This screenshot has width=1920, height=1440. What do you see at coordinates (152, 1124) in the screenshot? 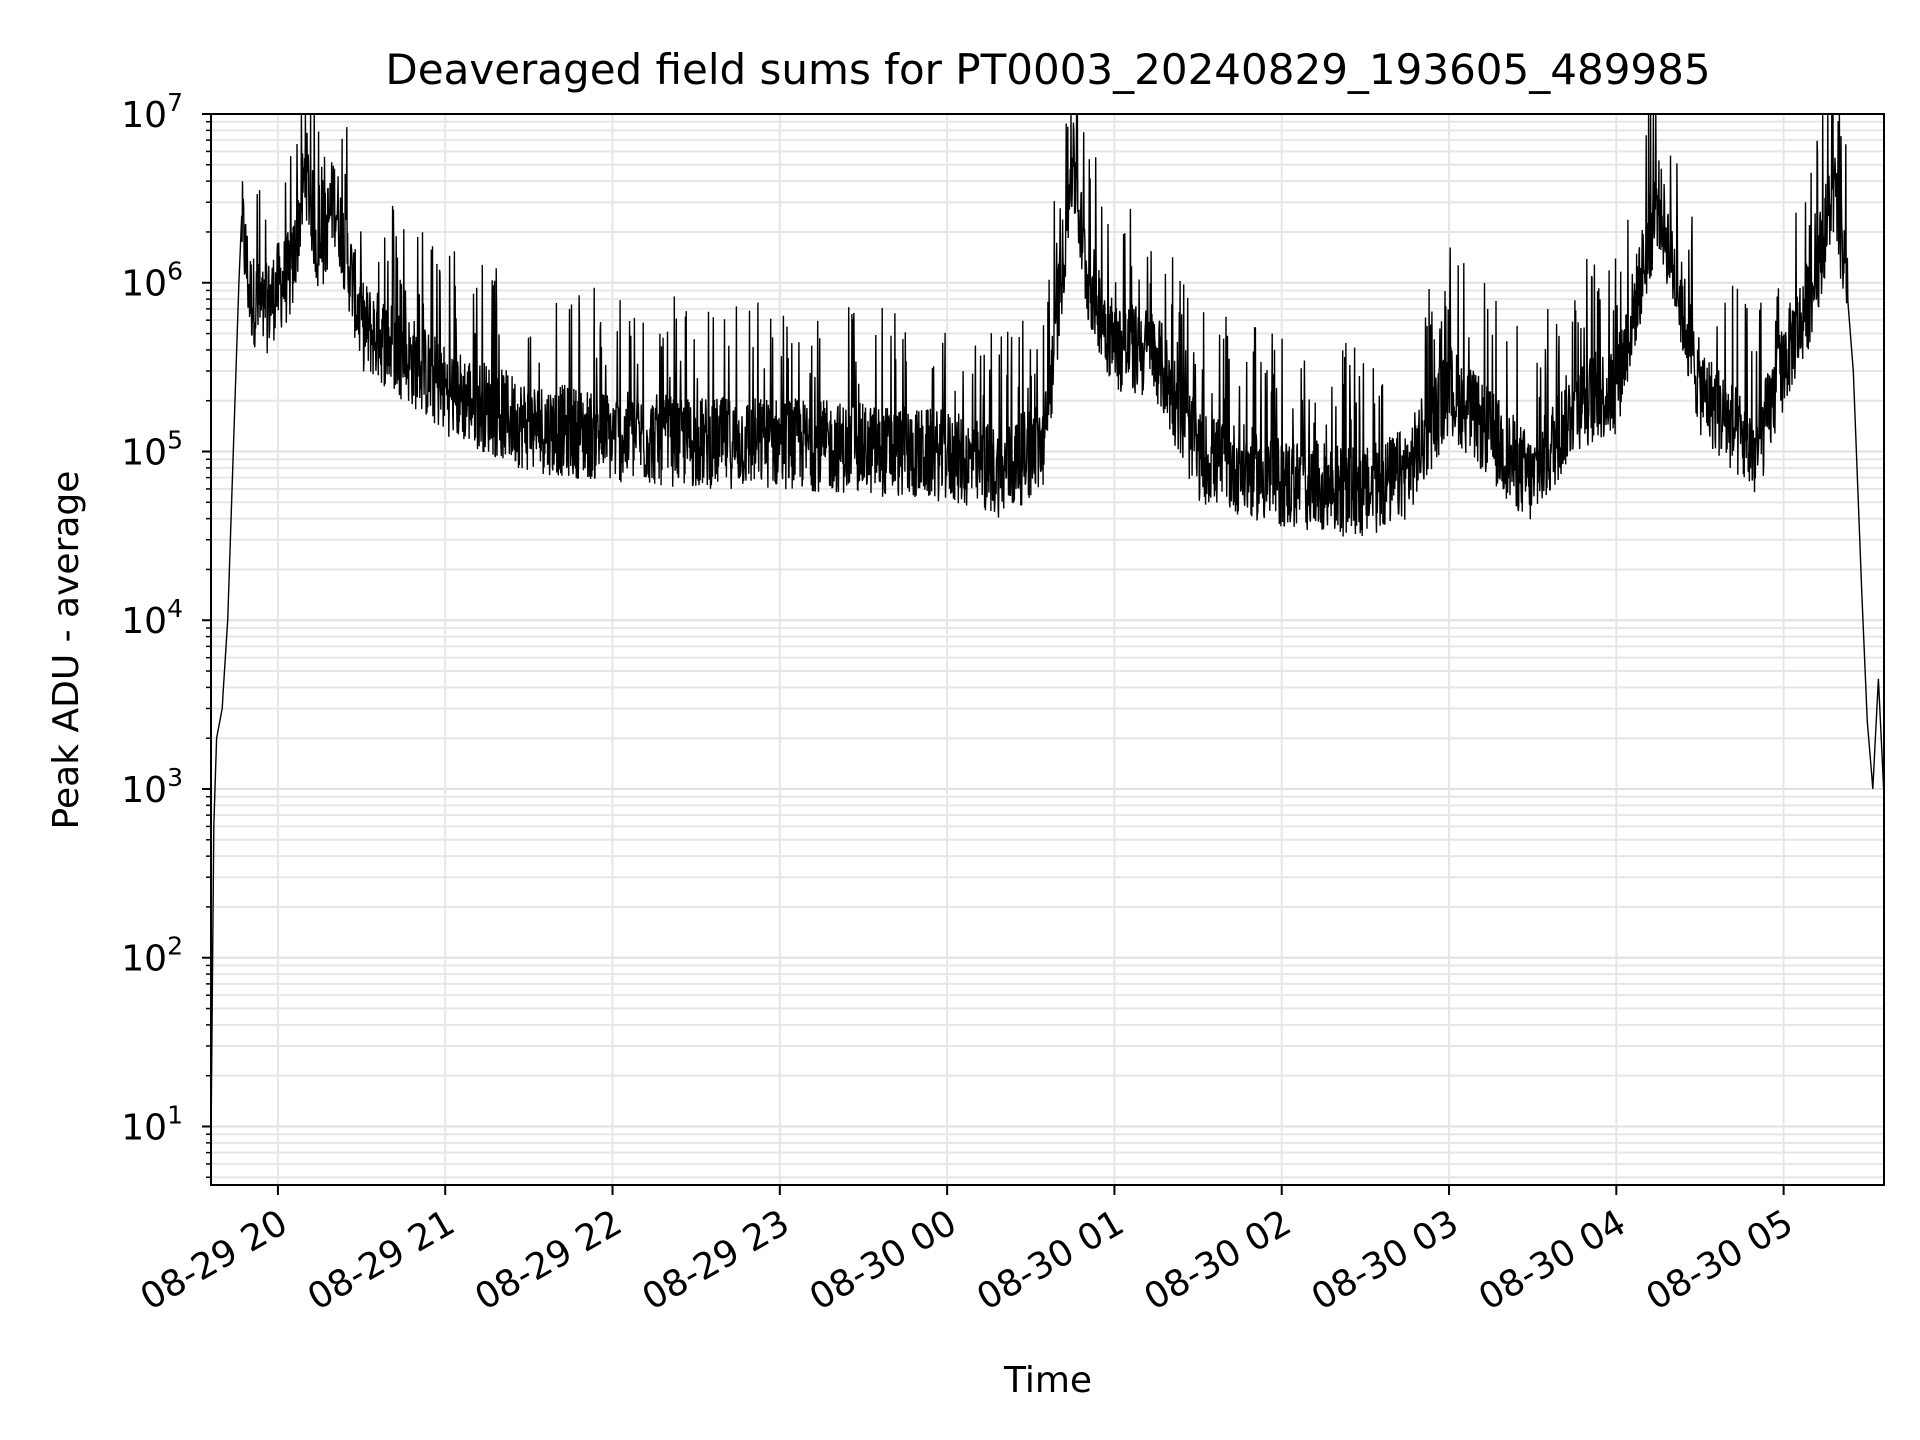
I see `y-tick-label: 10¹` at bounding box center [152, 1124].